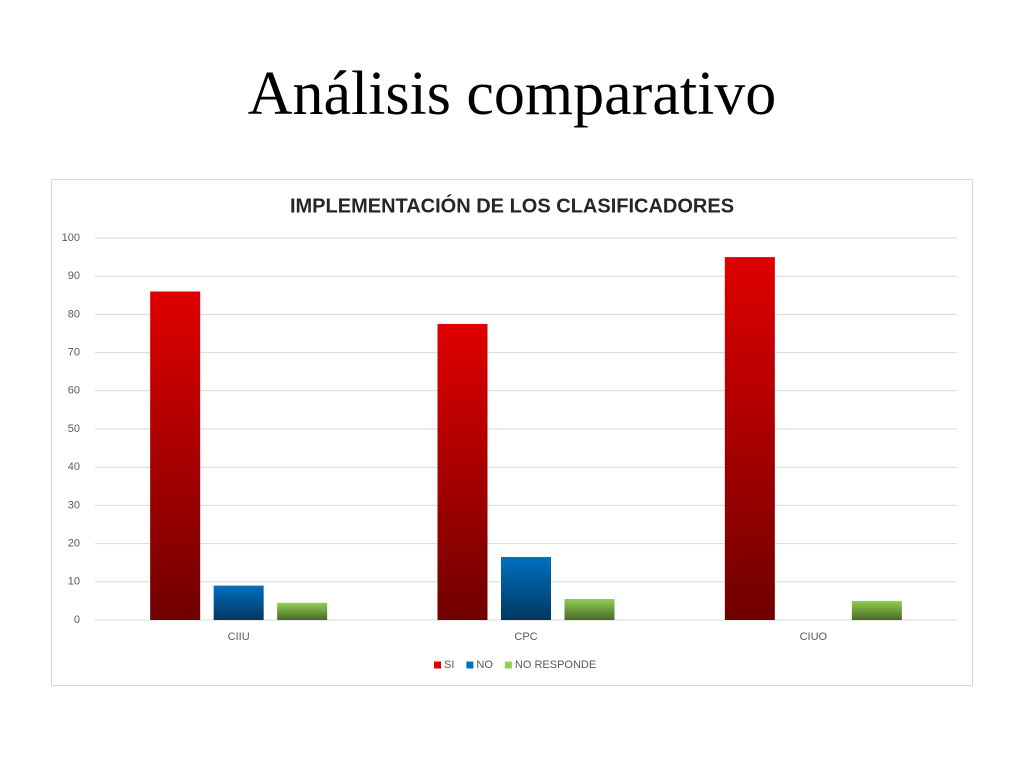  What do you see at coordinates (449, 665) in the screenshot?
I see `legend-label: SI` at bounding box center [449, 665].